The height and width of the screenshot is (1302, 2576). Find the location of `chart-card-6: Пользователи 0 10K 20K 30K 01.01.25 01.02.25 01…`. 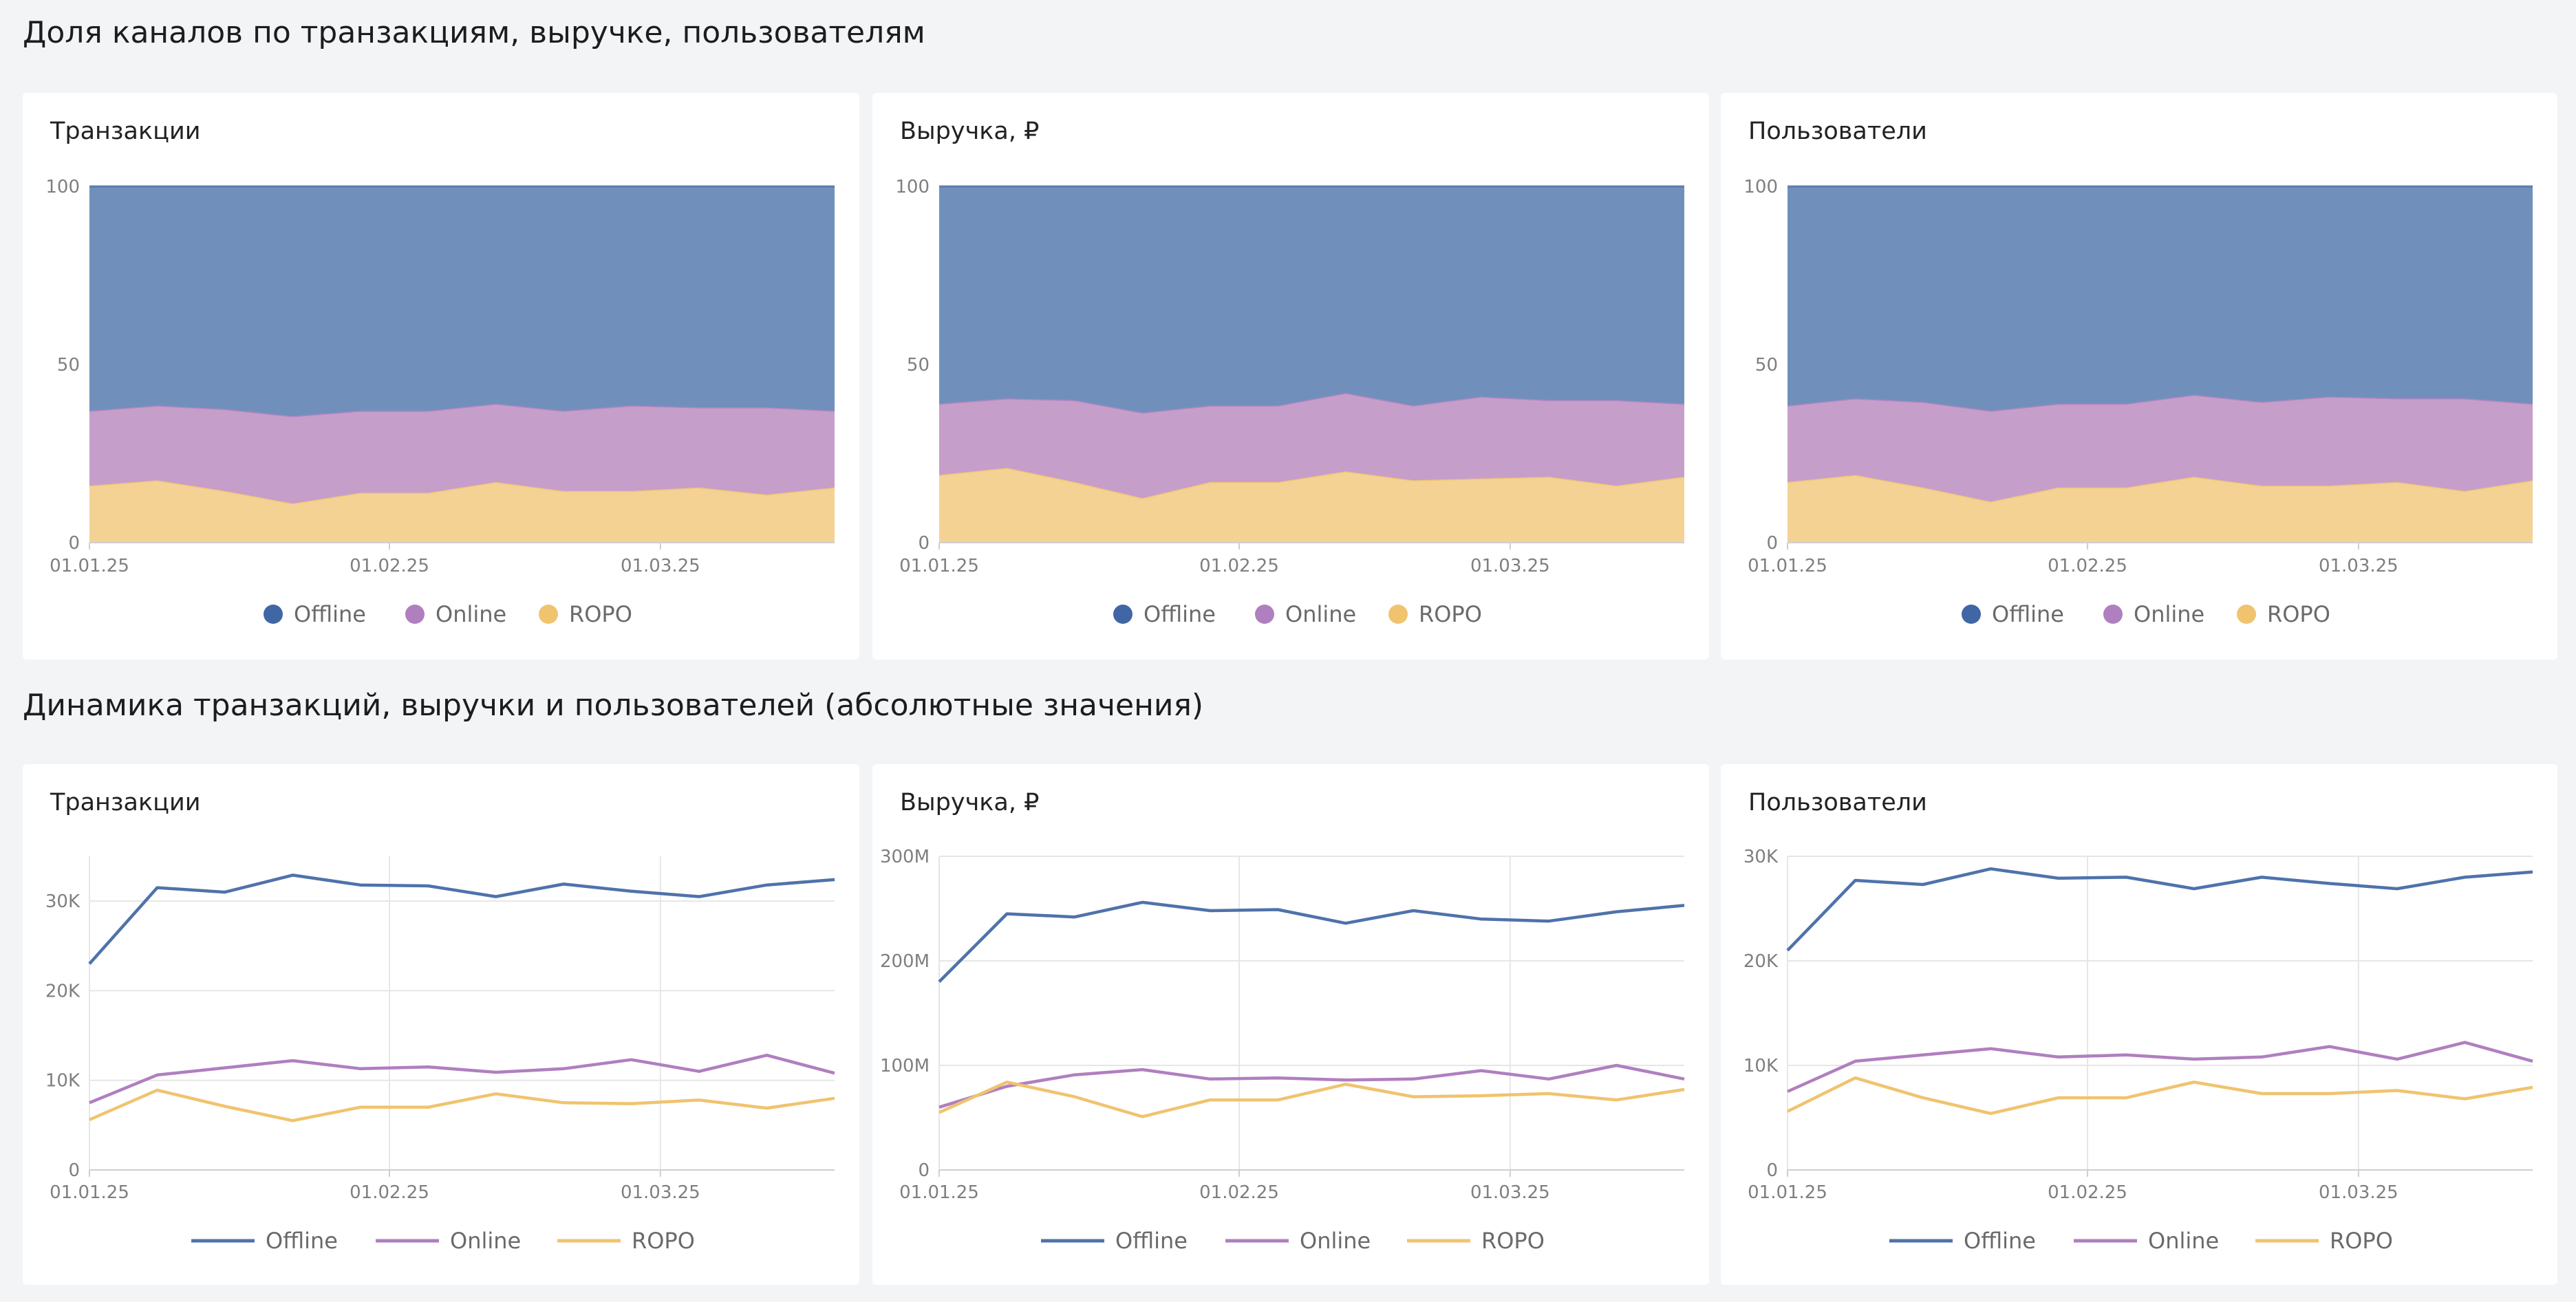

chart-card-6: Пользователи 0 10K 20K 30K 01.01.25 01.02.25 01… is located at coordinates (2139, 1024).